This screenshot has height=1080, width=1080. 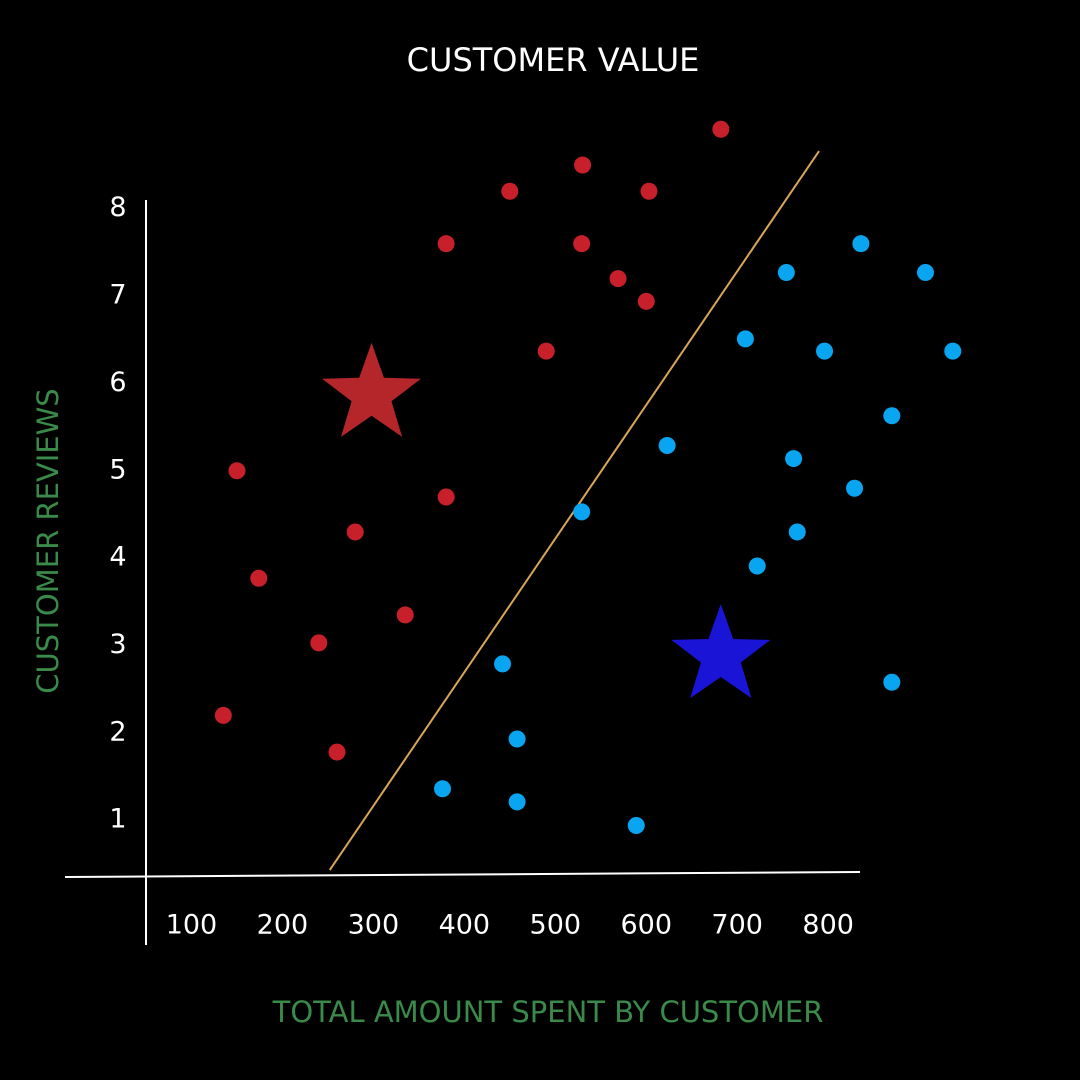 What do you see at coordinates (465, 925) in the screenshot?
I see `x-tick-label: 400` at bounding box center [465, 925].